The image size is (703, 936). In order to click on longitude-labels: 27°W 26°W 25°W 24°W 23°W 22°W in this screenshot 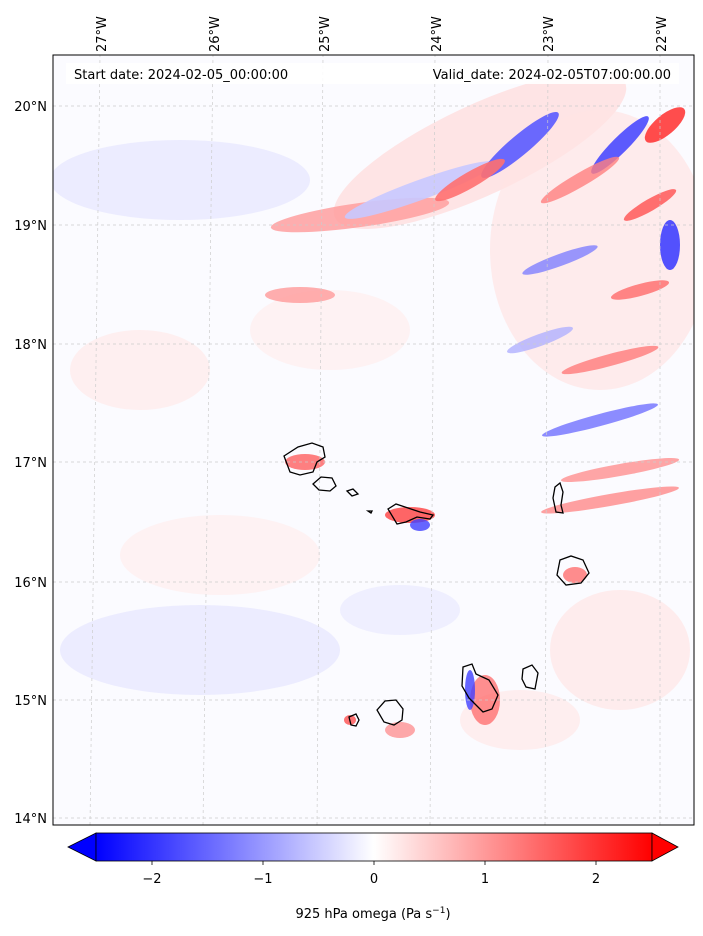, I will do `click(382, 34)`.